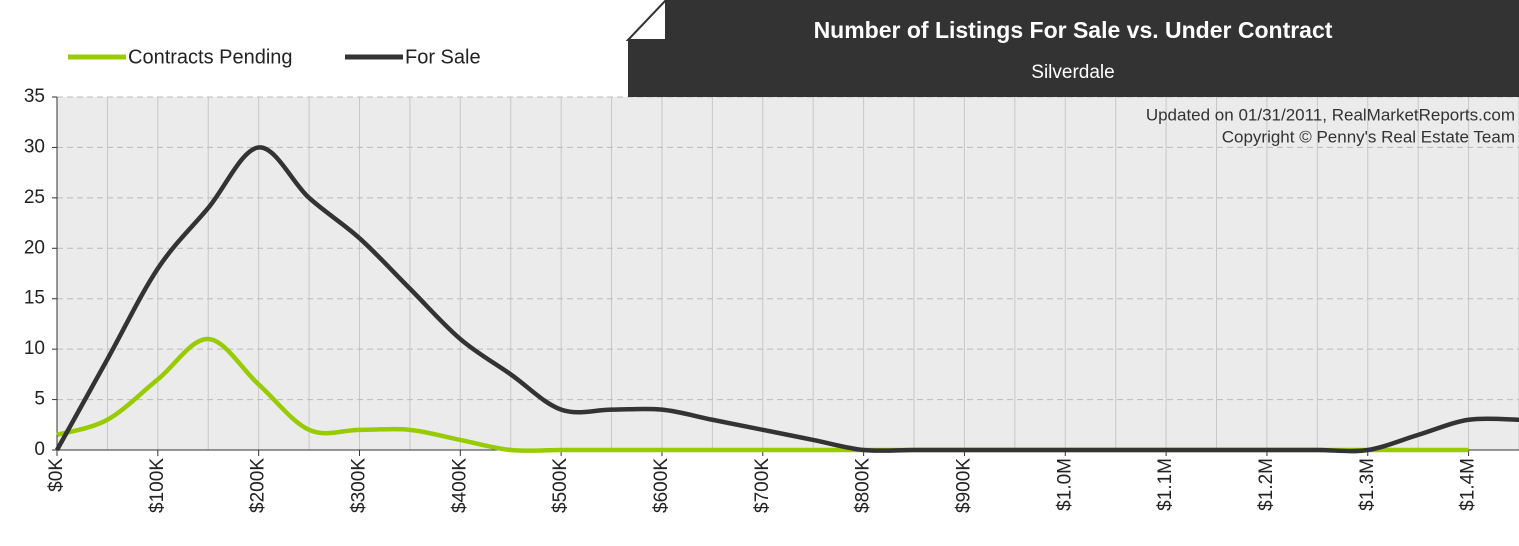  I want to click on x-tick-label: $300K, so click(358, 485).